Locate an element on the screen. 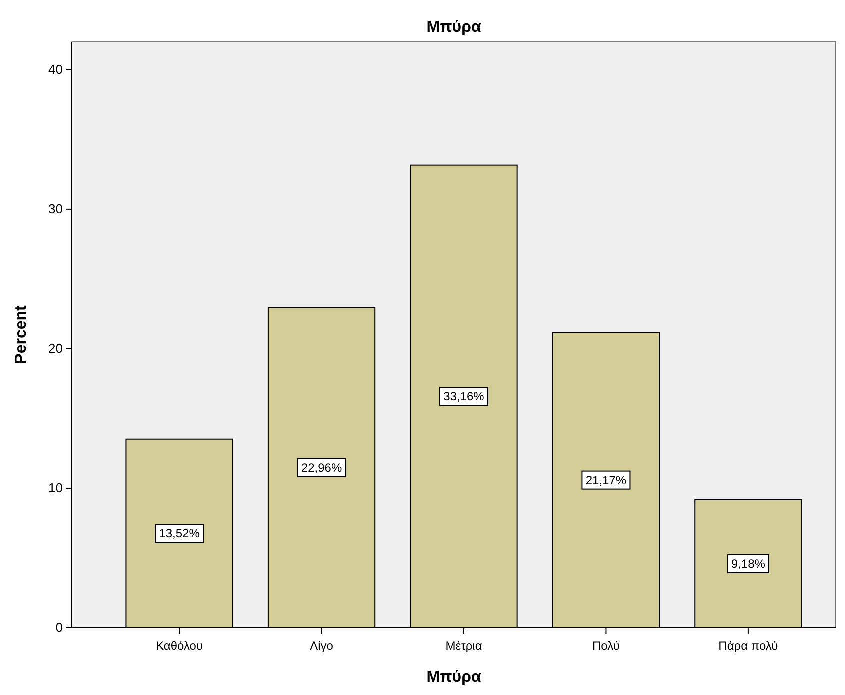  data-label: 9,18% is located at coordinates (748, 563).